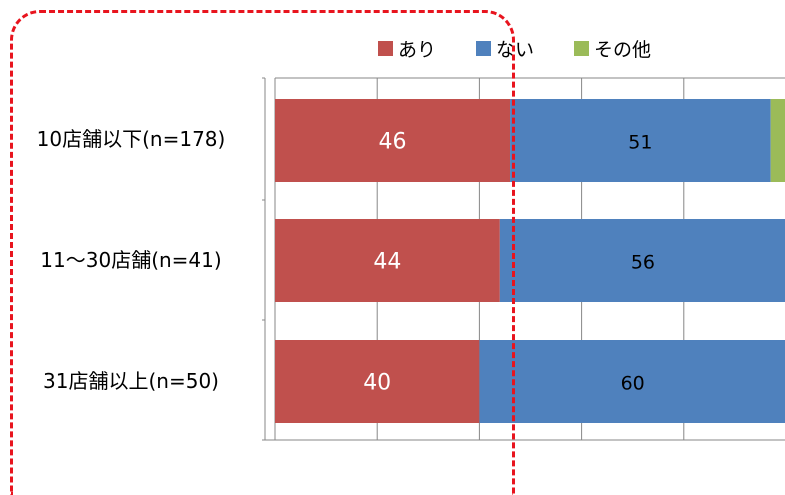 This screenshot has height=495, width=785. I want to click on data-label-0-series-1: 51, so click(640, 143).